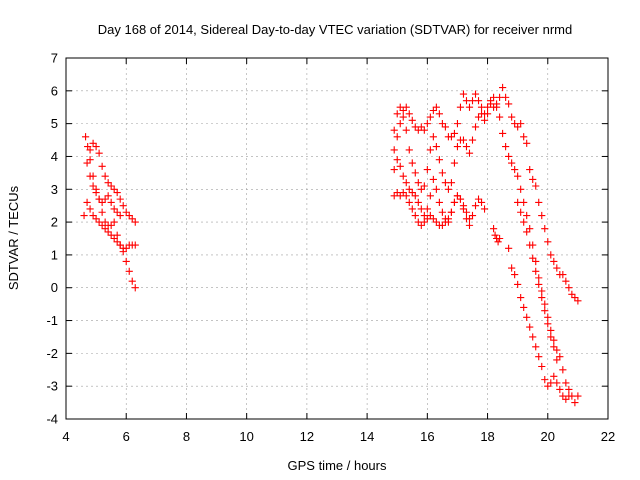  Describe the element at coordinates (548, 436) in the screenshot. I see `x-tick-label: 20` at that location.